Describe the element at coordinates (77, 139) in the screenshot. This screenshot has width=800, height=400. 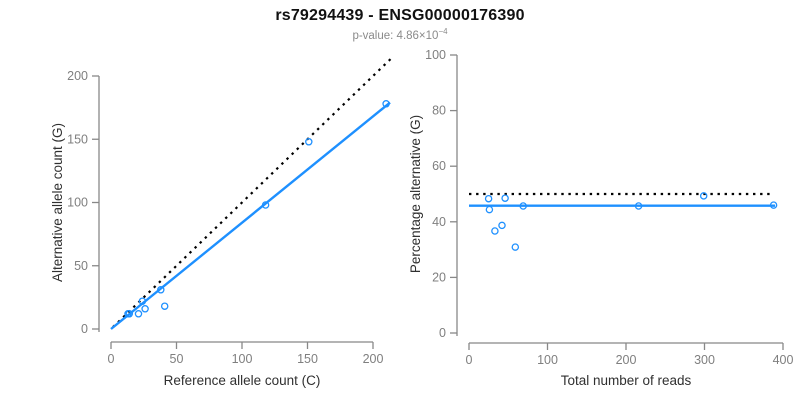
I see `y-tick-label: 150` at that location.